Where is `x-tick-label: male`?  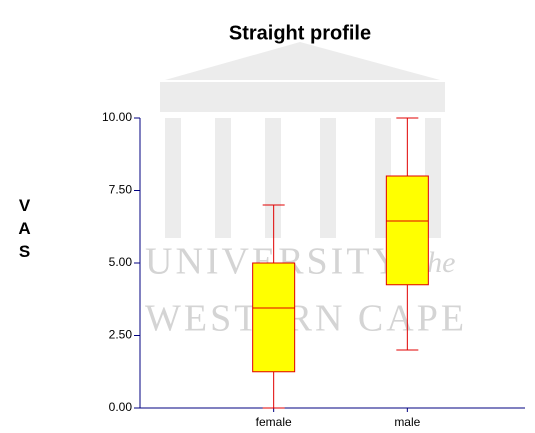
x-tick-label: male is located at coordinates (407, 422).